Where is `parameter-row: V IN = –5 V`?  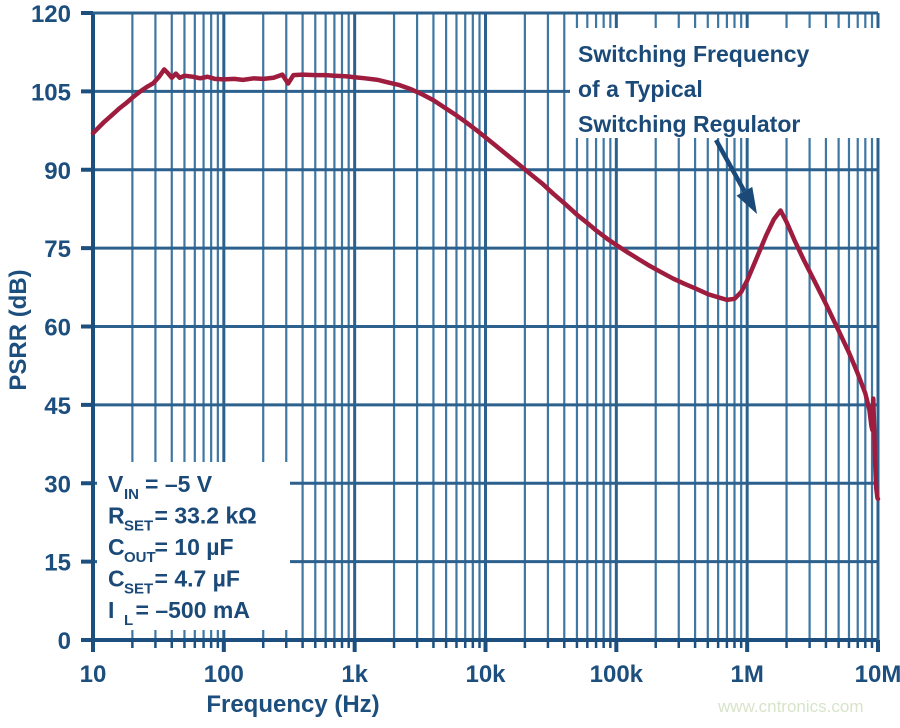
parameter-row: V IN = –5 V is located at coordinates (160, 487).